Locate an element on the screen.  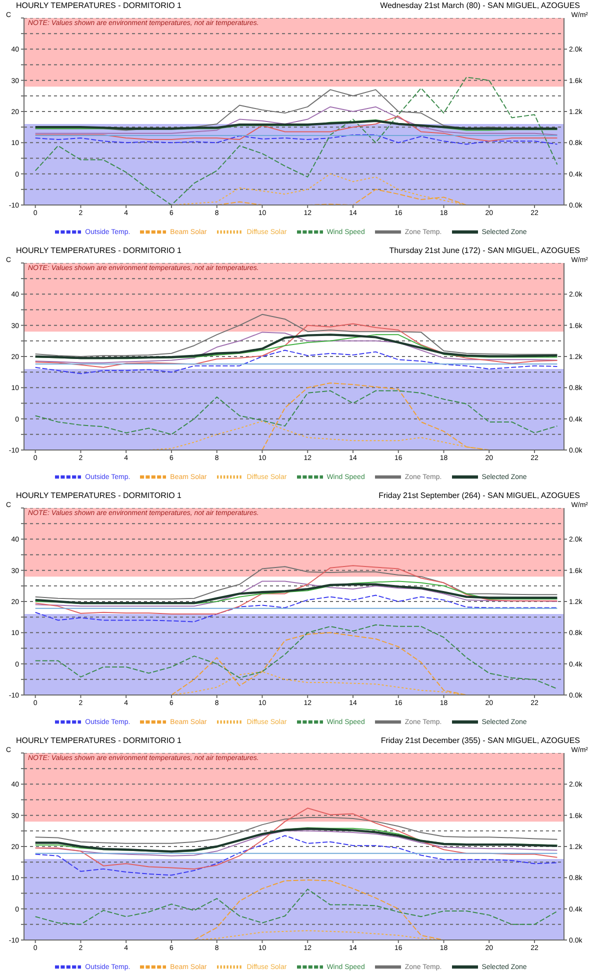
chart-subtitle: Friday 21st September (264) - SAN MIGUEL, AZOGUES is located at coordinates (479, 496).